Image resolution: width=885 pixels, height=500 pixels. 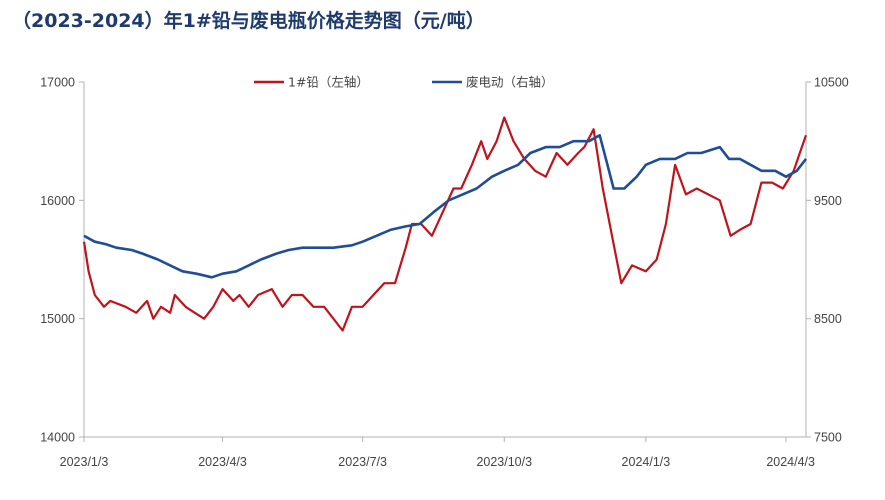 I want to click on x-tick-label: 2023/4/3, so click(x=222, y=462).